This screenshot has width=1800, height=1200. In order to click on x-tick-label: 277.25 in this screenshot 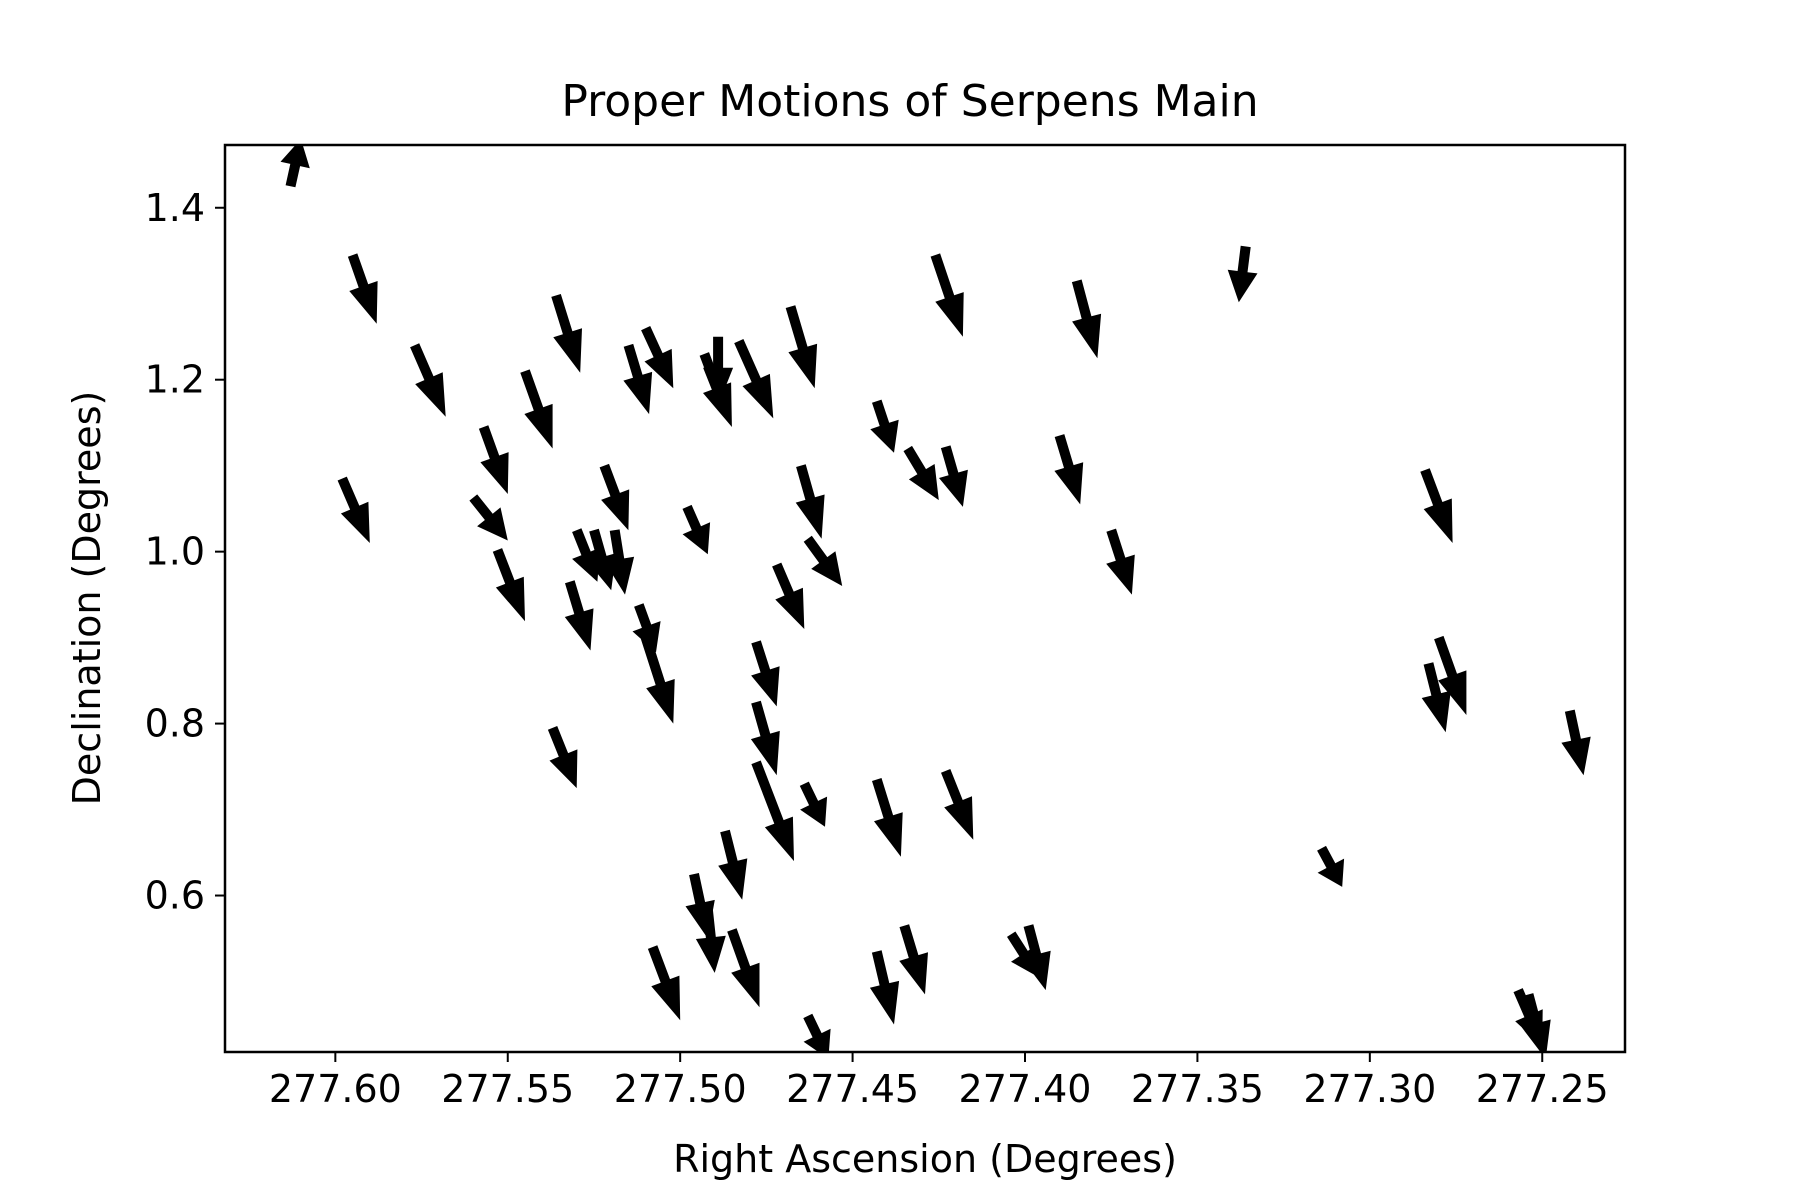, I will do `click(1542, 1089)`.